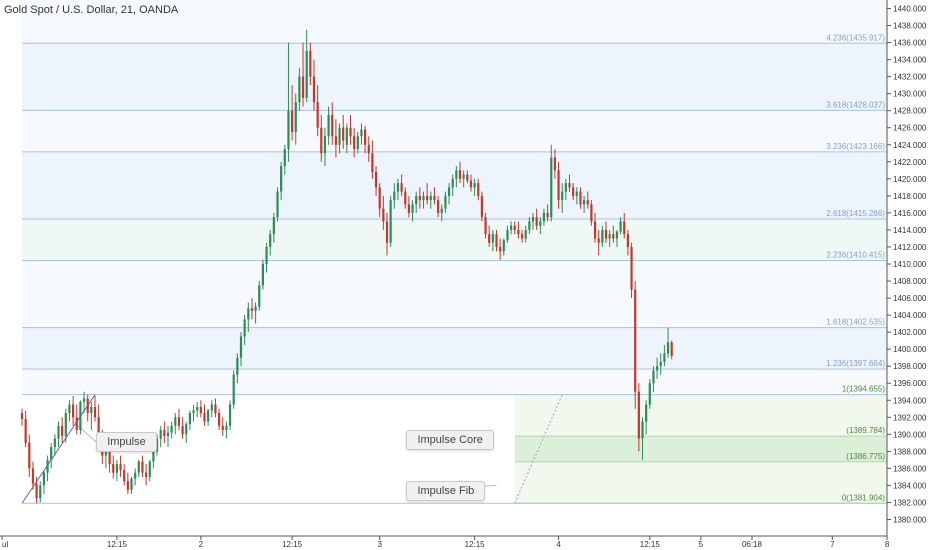 This screenshot has height=550, width=932. What do you see at coordinates (910, 281) in the screenshot?
I see `price-tick-label: 1408.000` at bounding box center [910, 281].